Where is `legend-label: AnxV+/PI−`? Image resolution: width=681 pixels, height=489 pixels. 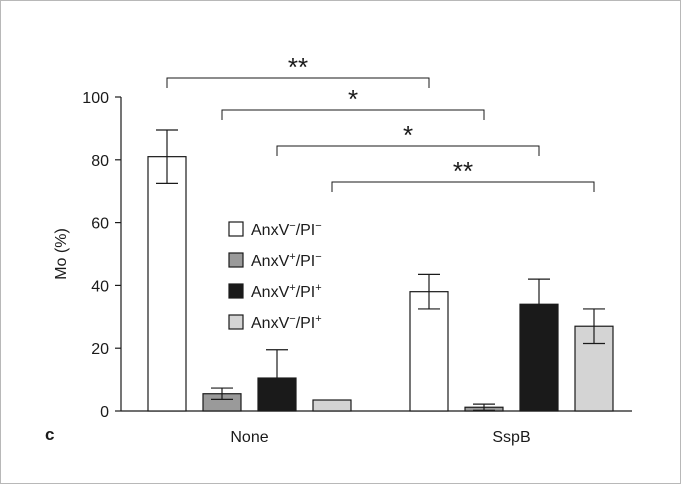 legend-label: AnxV+/PI− is located at coordinates (286, 260).